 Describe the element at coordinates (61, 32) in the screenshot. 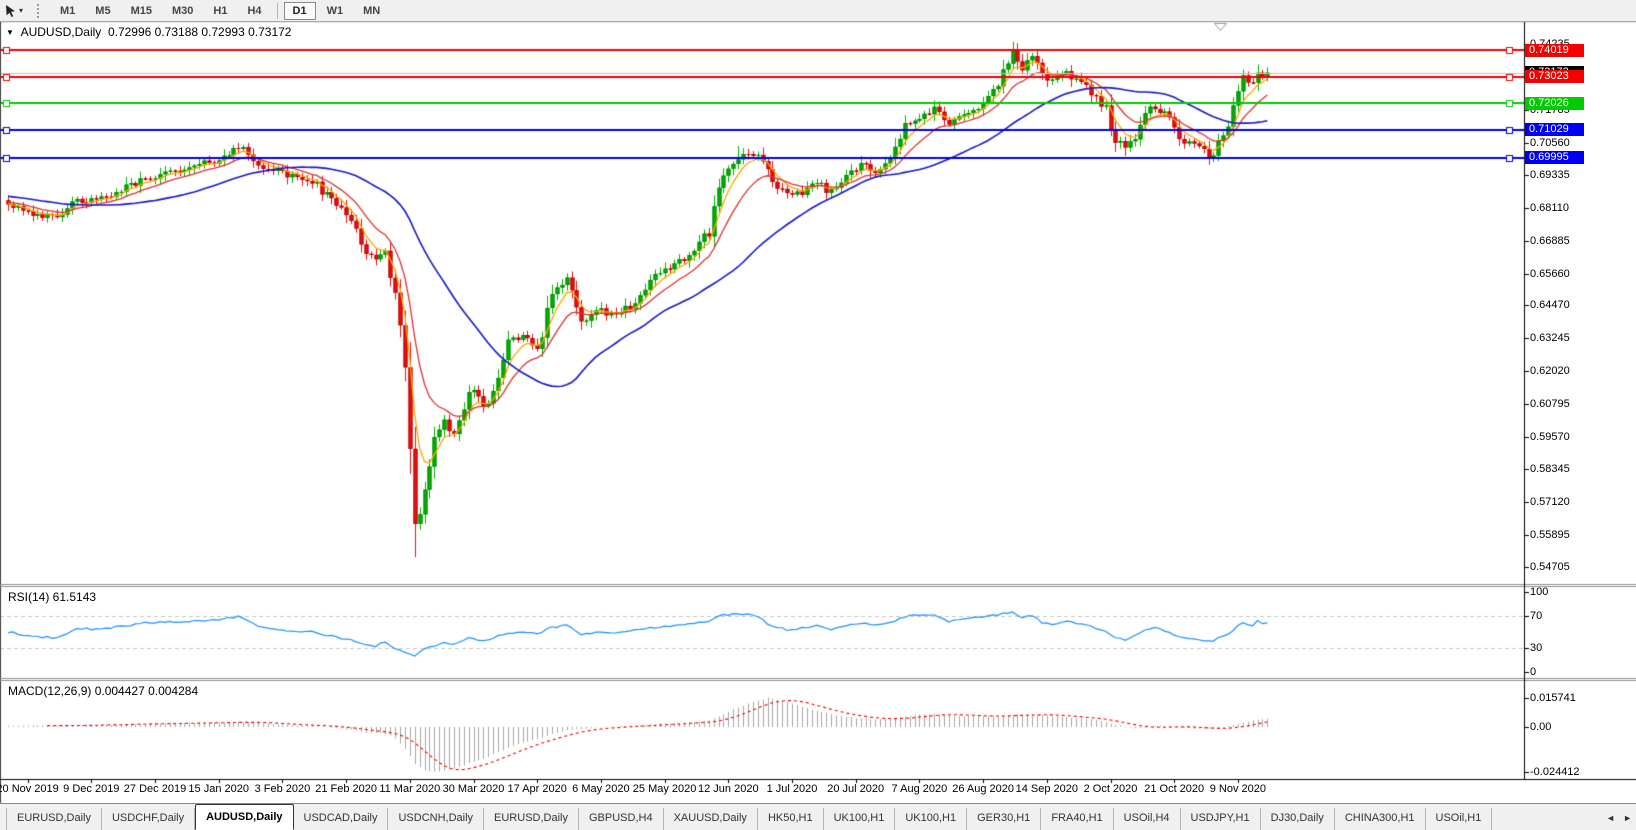

I see `chart-symbol: AUDUSD,Daily` at that location.